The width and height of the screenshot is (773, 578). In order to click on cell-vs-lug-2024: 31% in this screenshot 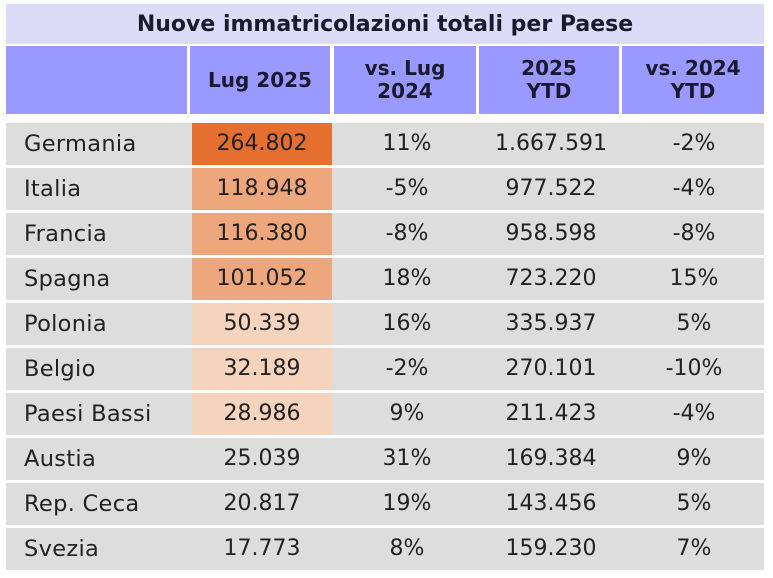, I will do `click(407, 458)`.